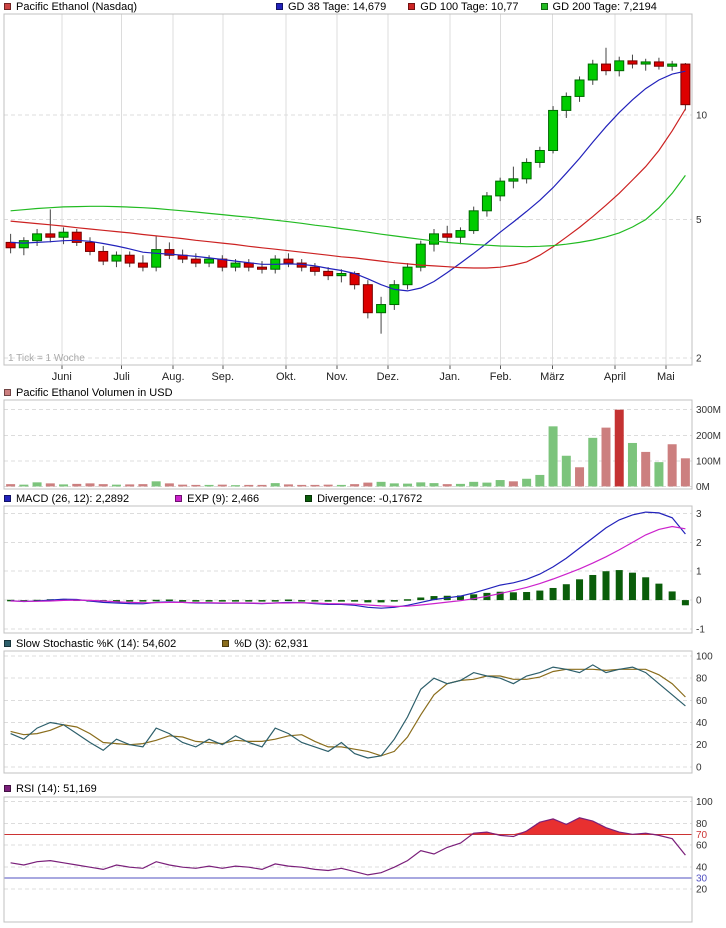 This screenshot has width=726, height=928. Describe the element at coordinates (222, 377) in the screenshot. I see `svg-text: Sep.` at that location.